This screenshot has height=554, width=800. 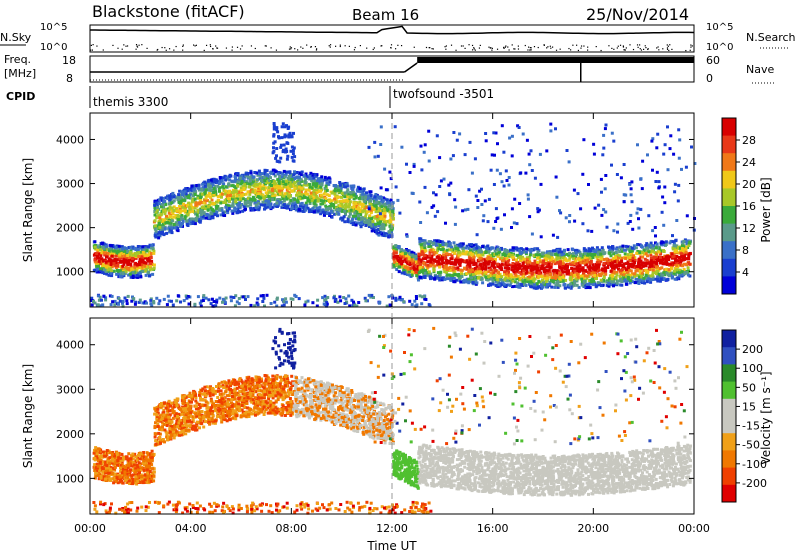 What do you see at coordinates (719, 47) in the screenshot?
I see `noise-tick-right-bottom: 10^0` at bounding box center [719, 47].